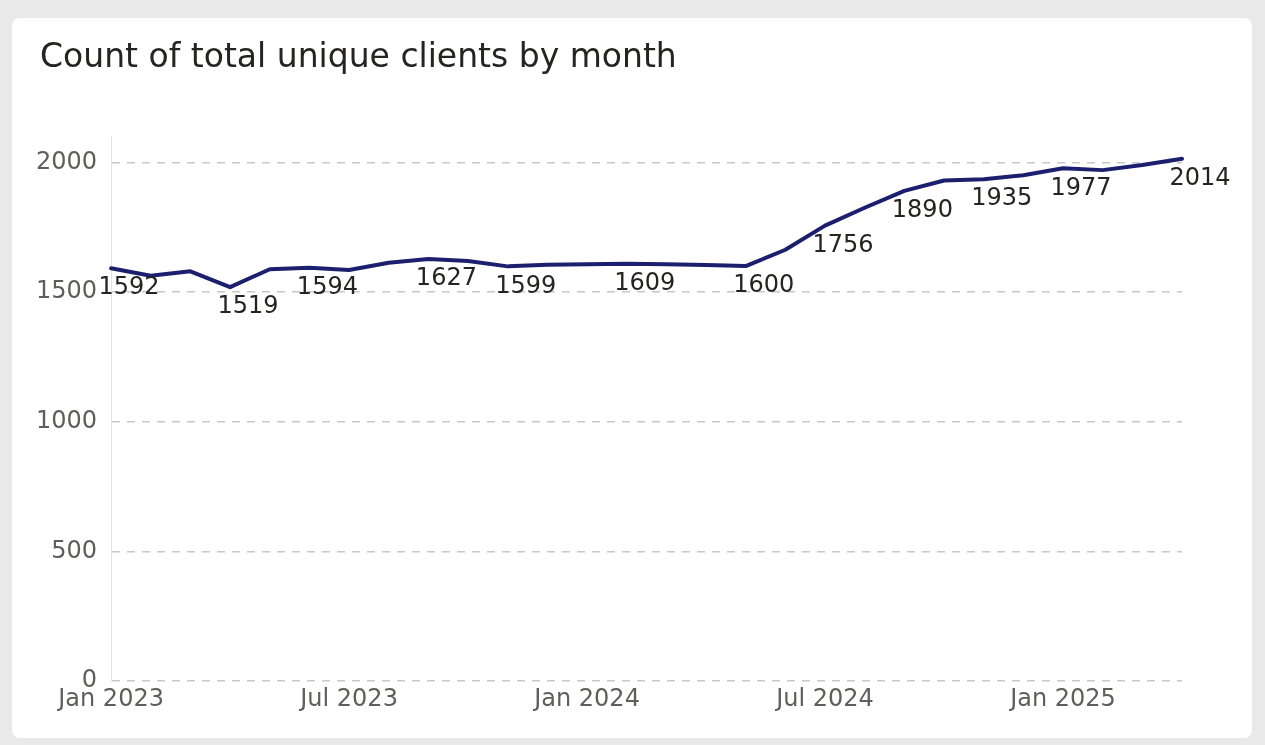 This screenshot has height=745, width=1265. What do you see at coordinates (248, 305) in the screenshot?
I see `data-label: 1519` at bounding box center [248, 305].